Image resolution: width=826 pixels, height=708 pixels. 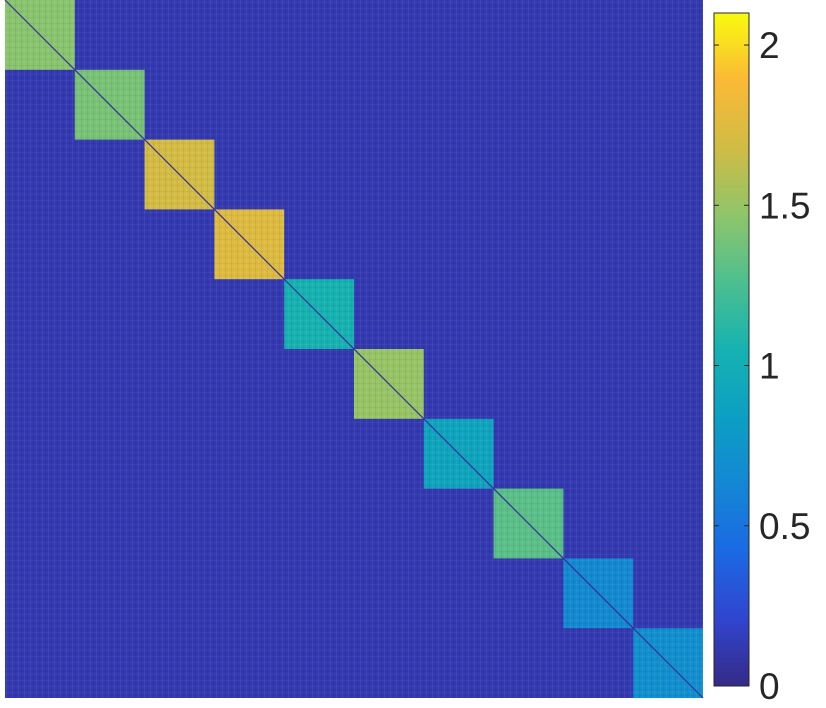 I want to click on colorbar: 0 0.5 1 1.5 2, so click(x=761, y=359).